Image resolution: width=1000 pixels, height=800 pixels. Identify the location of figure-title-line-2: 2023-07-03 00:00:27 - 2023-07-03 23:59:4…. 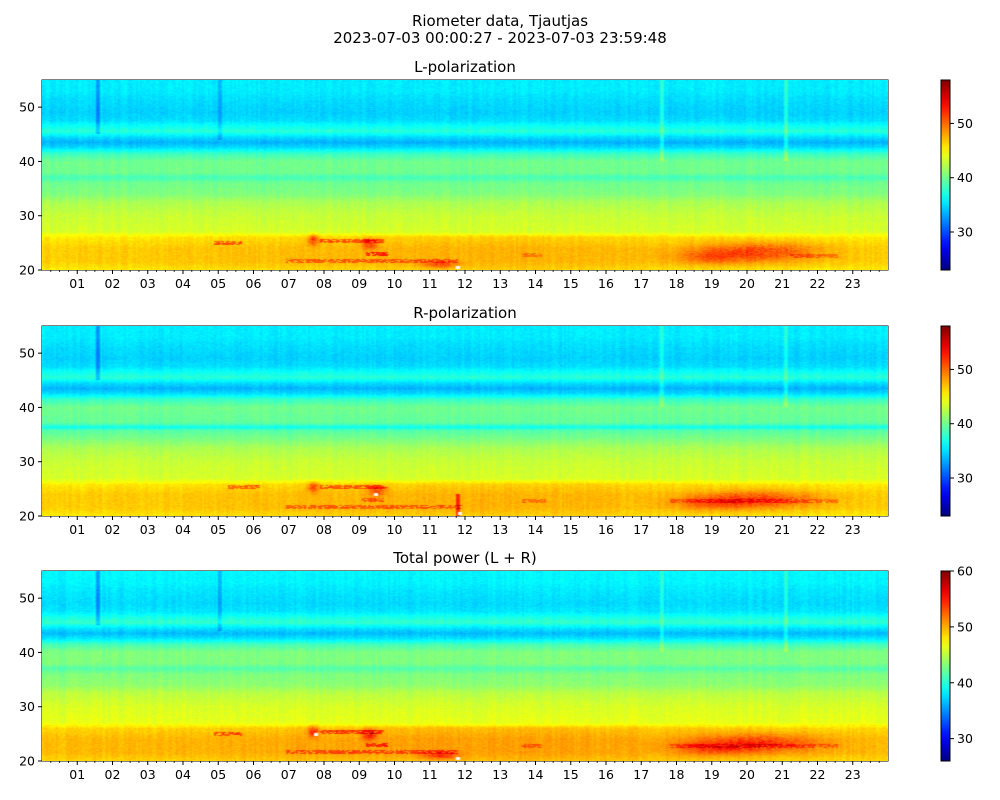
(500, 38).